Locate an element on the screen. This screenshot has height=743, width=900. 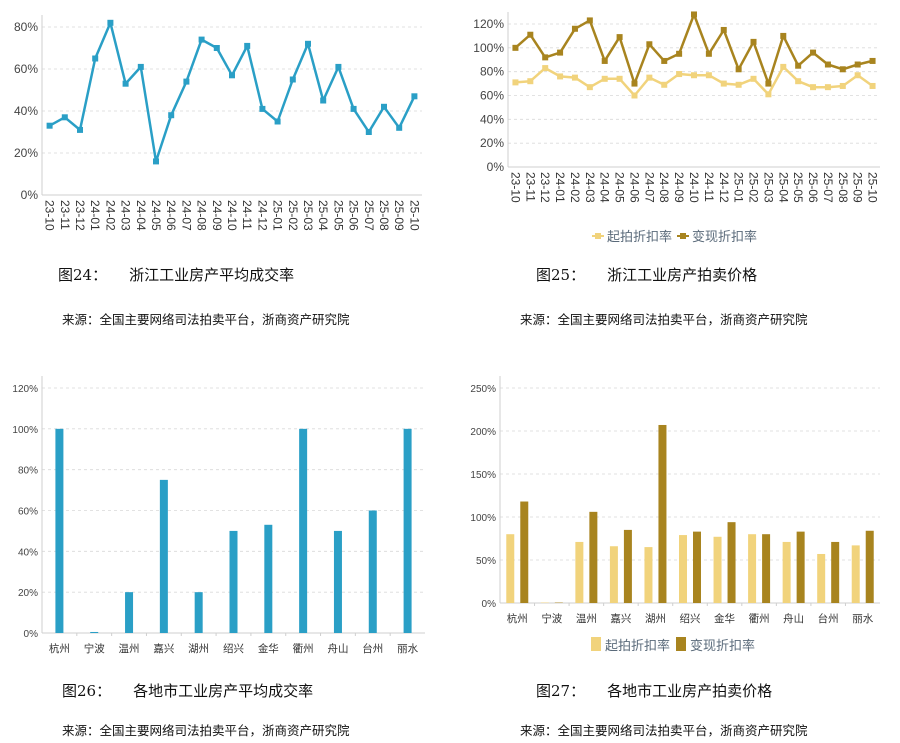
y-tick-label: 150% is located at coordinates (483, 475).